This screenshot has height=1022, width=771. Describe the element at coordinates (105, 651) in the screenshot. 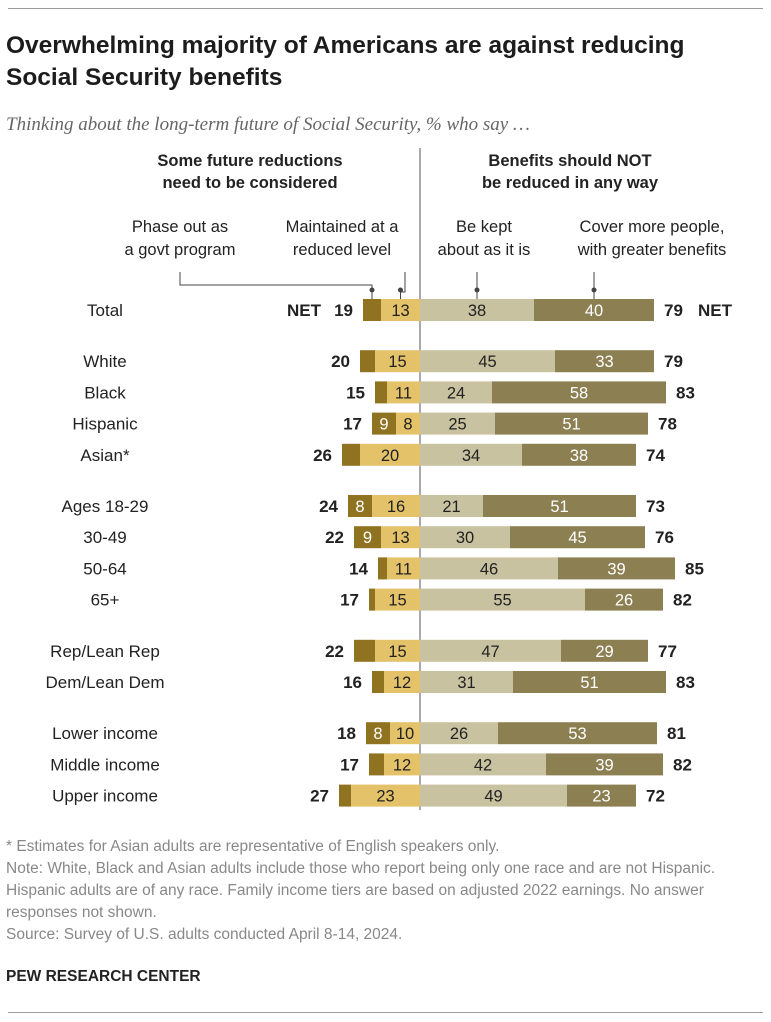

I see `row-label: Rep/Lean Rep` at that location.